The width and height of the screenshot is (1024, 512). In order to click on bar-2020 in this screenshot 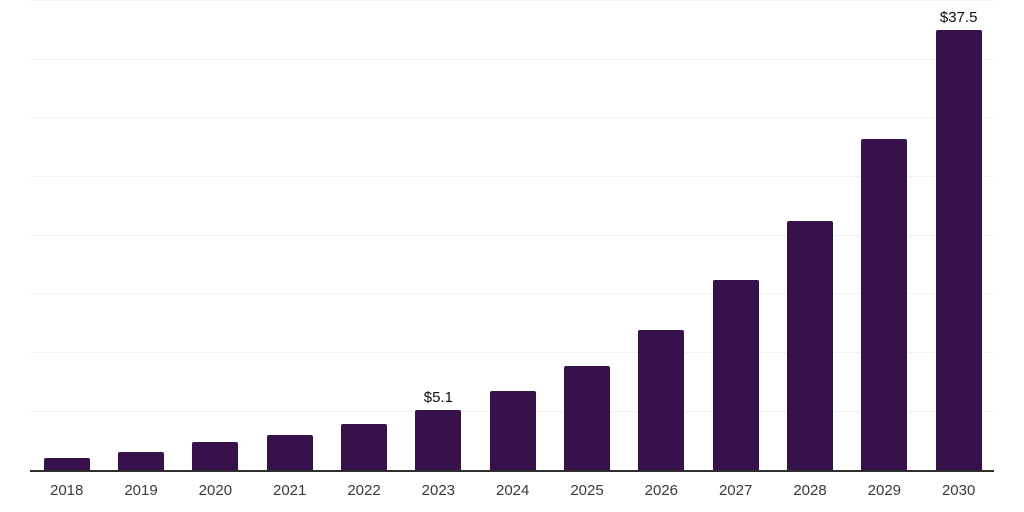, I will do `click(215, 455)`.